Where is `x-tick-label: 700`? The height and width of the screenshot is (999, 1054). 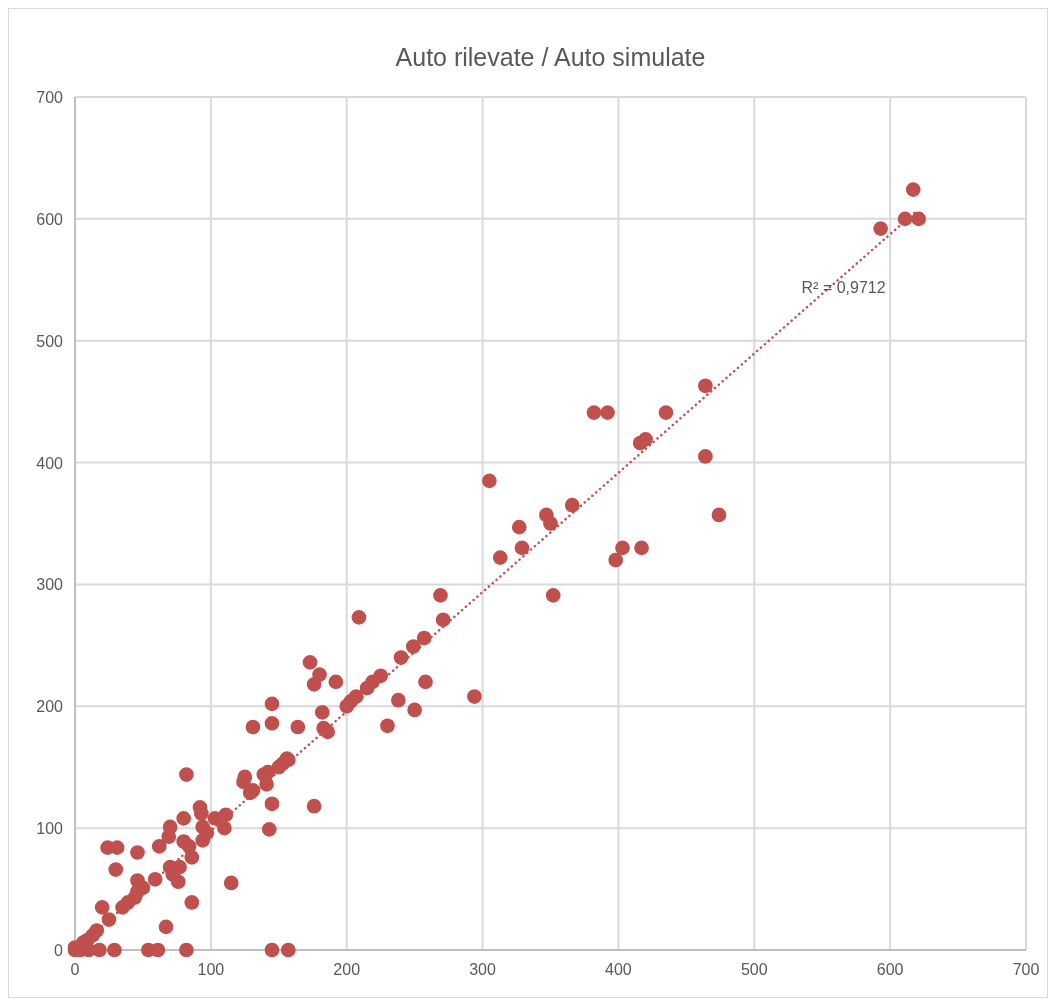 x-tick-label: 700 is located at coordinates (1026, 969).